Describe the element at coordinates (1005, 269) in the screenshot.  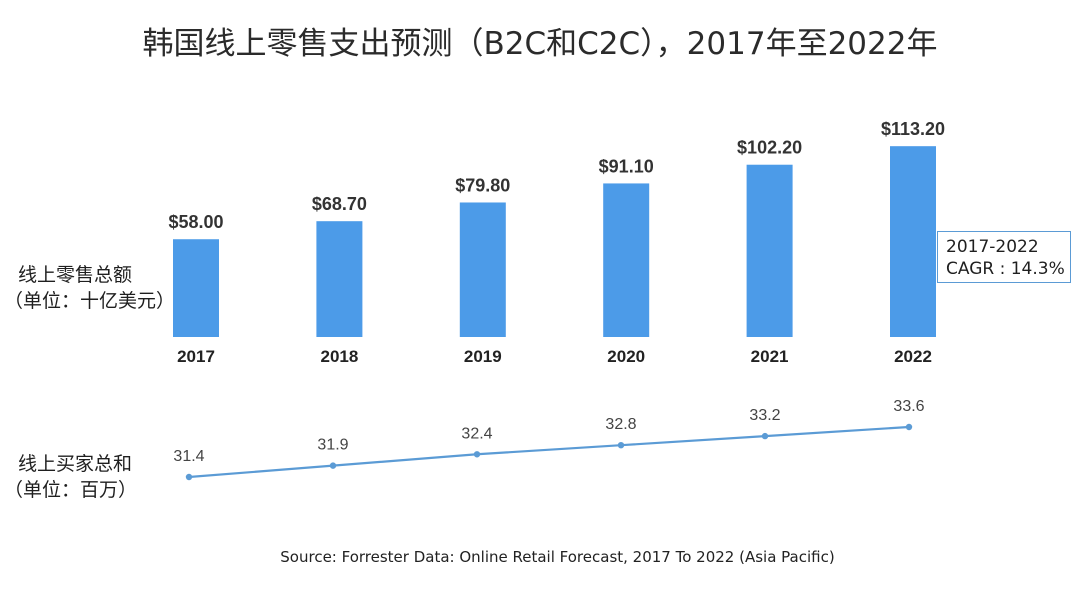
I see `cagr-value: CAGR : 14.3%` at that location.